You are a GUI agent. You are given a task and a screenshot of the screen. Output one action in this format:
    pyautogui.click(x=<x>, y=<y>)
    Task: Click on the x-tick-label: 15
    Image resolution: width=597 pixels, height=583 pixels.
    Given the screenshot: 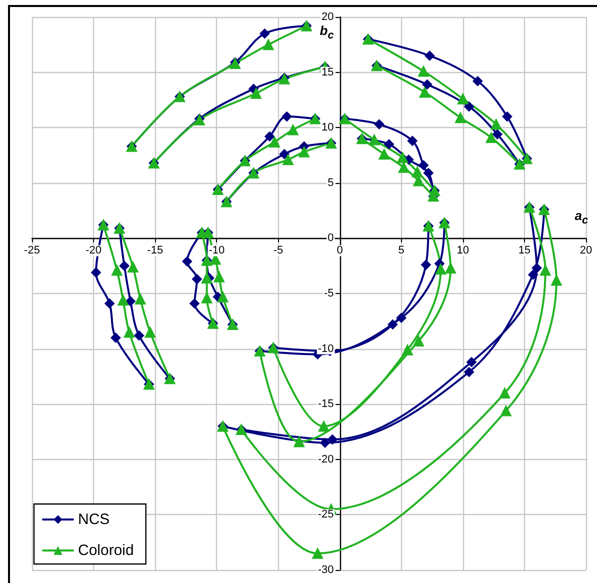 What is the action you would take?
    pyautogui.click(x=524, y=250)
    